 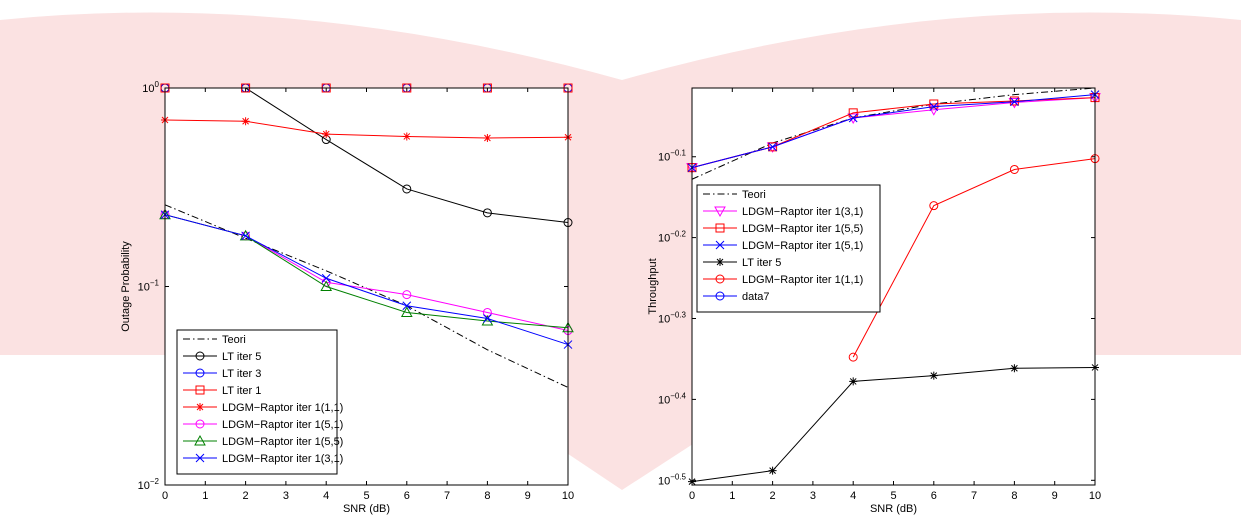 What do you see at coordinates (126, 286) in the screenshot?
I see `y-axis-label: Outage Probability` at bounding box center [126, 286].